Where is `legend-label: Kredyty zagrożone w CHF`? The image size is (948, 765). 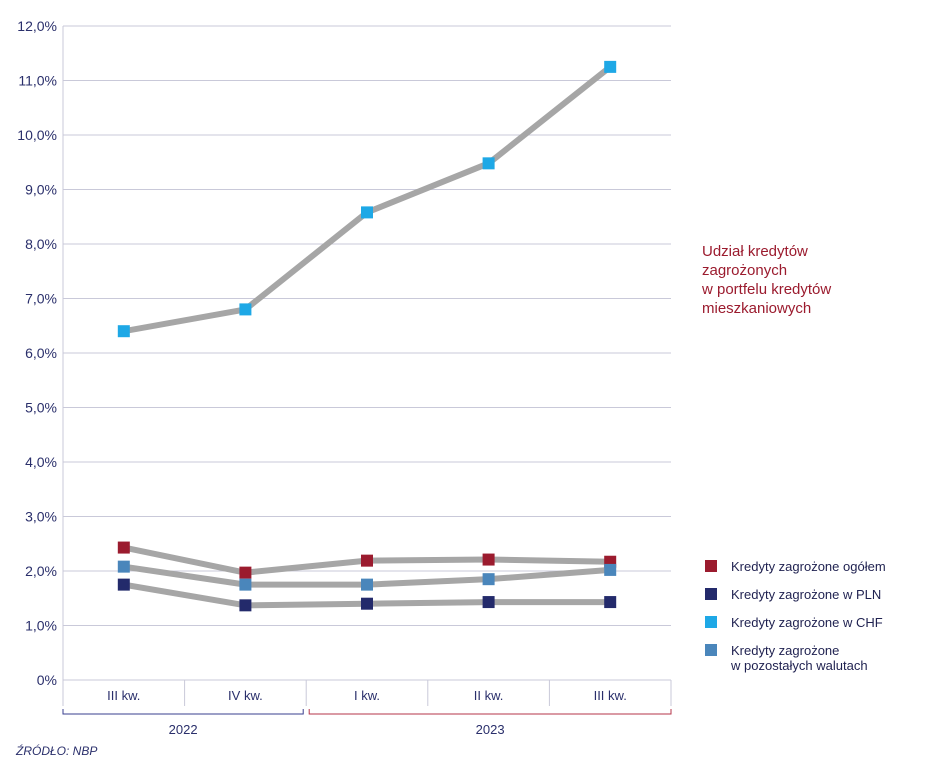
legend-label: Kredyty zagrożone w CHF is located at coordinates (807, 622).